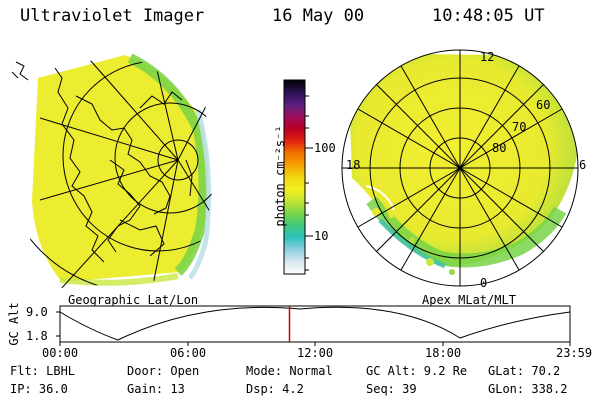 Image resolution: width=600 pixels, height=400 pixels. What do you see at coordinates (133, 300) in the screenshot?
I see `geographic-caption: Geographic Lat/Lon` at bounding box center [133, 300].